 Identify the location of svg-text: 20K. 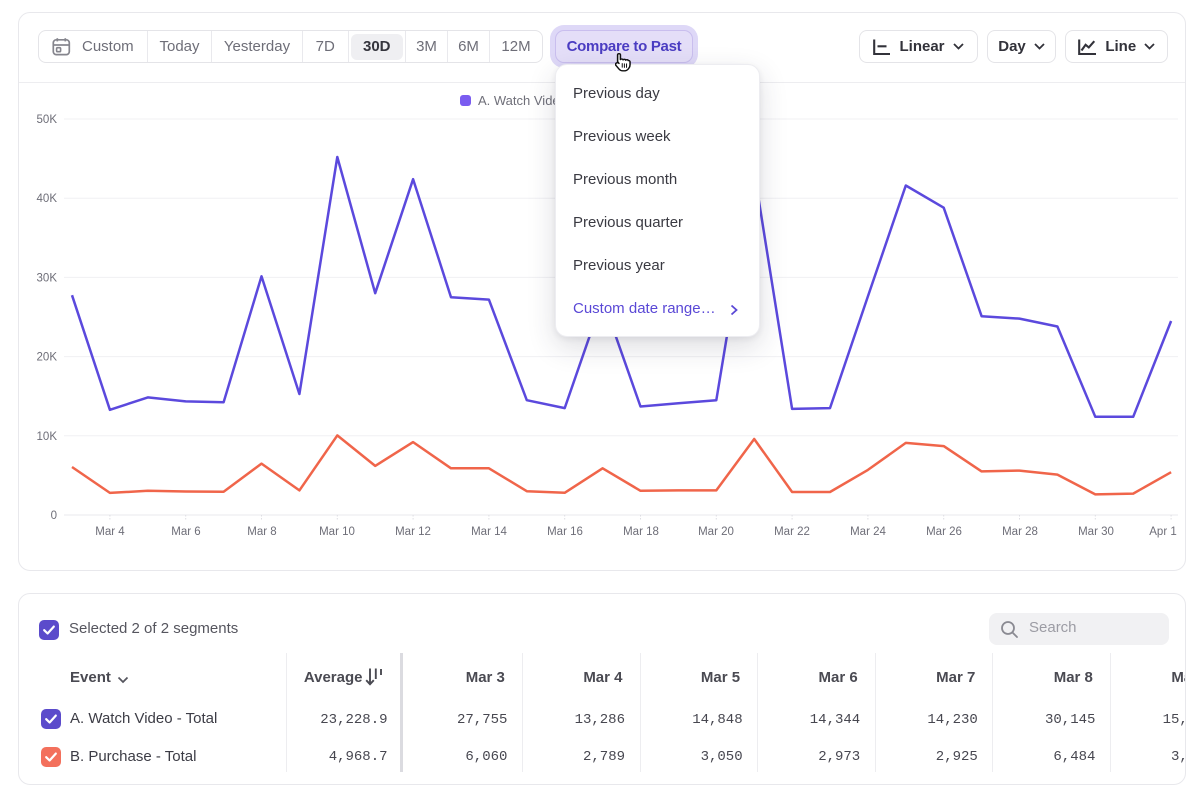
(47, 358).